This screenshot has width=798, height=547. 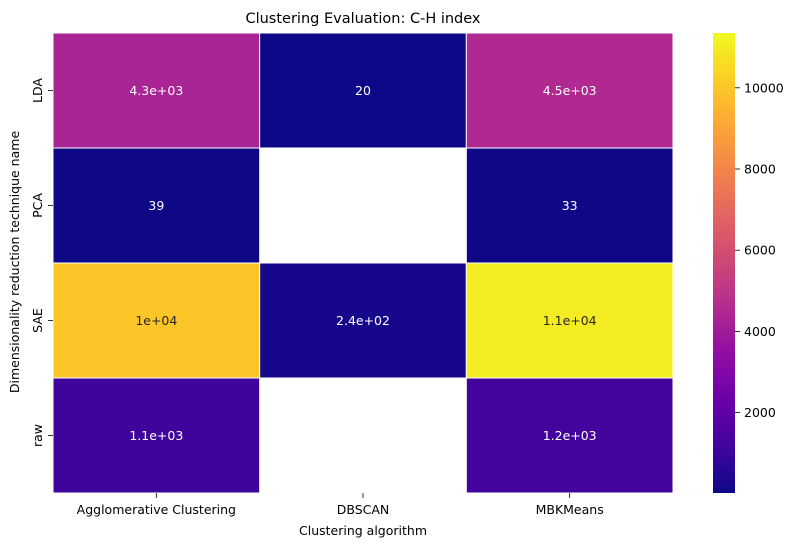 I want to click on x-axis-ticks: Agglomerative Clustering DBSCAN MBKMeans, so click(x=340, y=505).